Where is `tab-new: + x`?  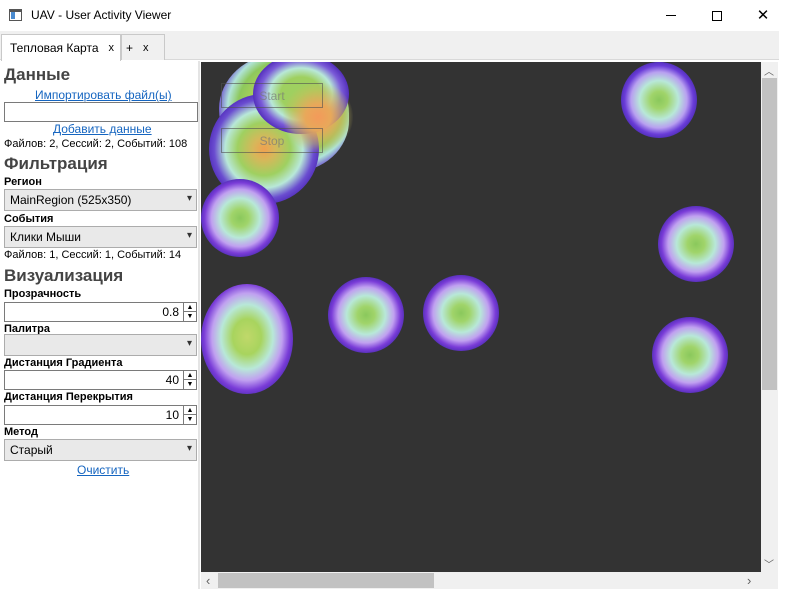 tab-new: + x is located at coordinates (143, 47).